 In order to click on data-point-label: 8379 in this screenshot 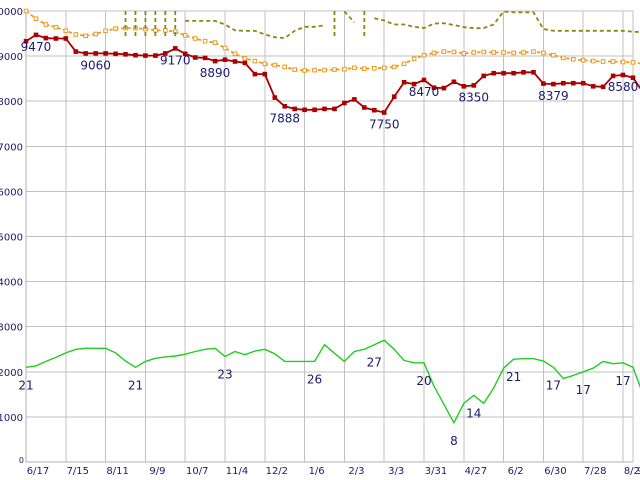, I will do `click(553, 96)`.